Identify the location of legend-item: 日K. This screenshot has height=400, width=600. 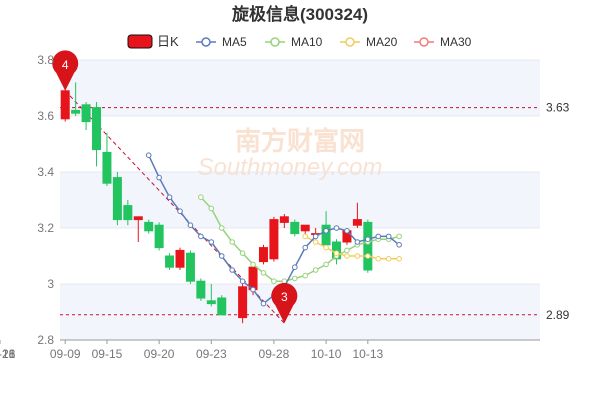
(153, 41).